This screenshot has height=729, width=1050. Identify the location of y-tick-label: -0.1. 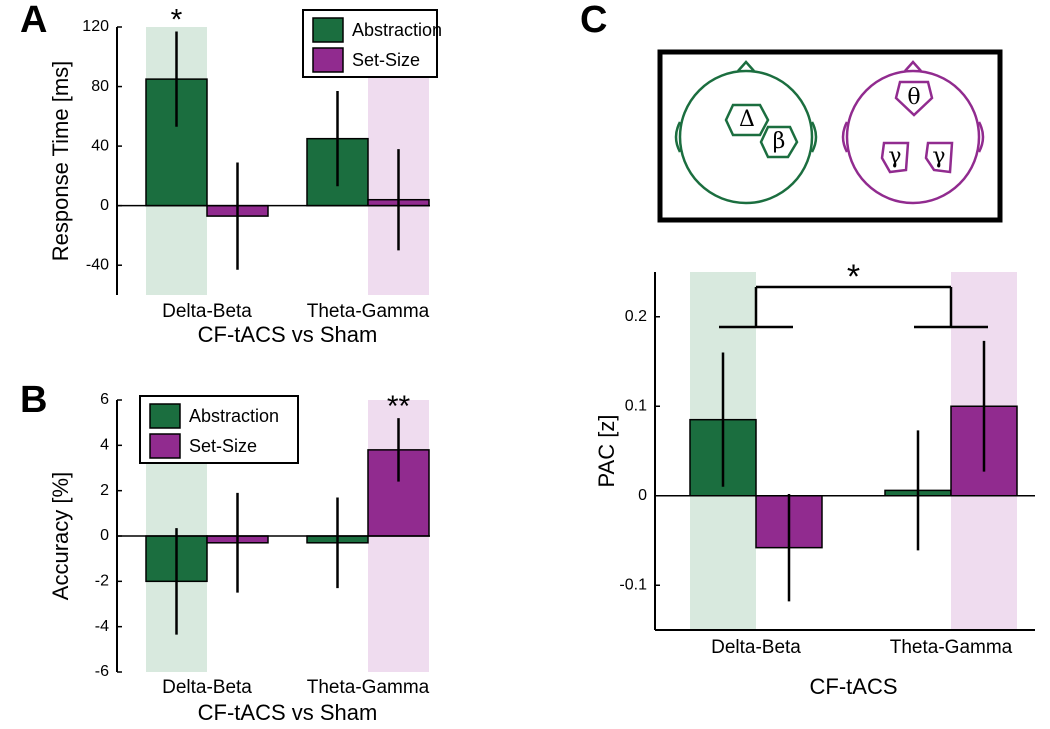
(633, 584).